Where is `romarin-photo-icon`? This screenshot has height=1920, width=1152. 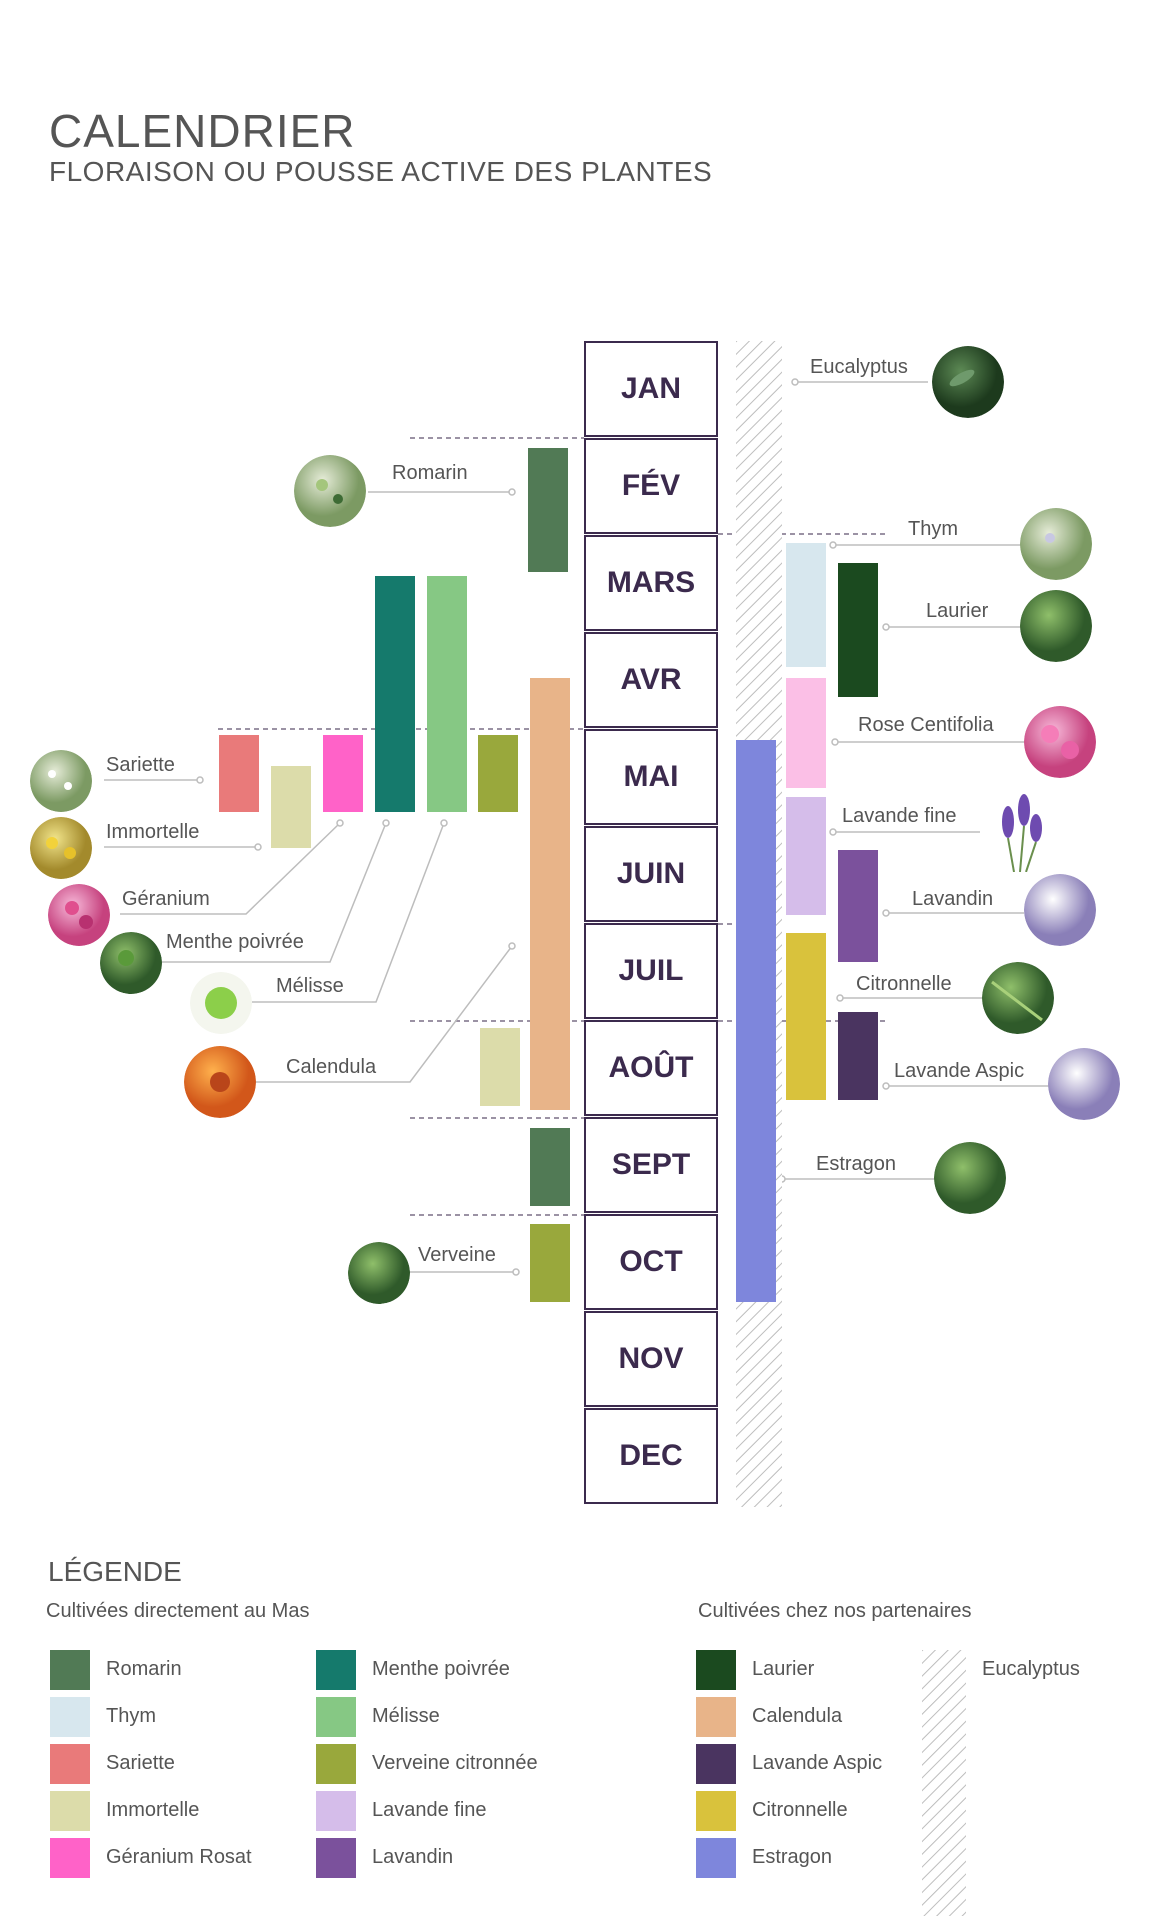
romarin-photo-icon is located at coordinates (330, 491).